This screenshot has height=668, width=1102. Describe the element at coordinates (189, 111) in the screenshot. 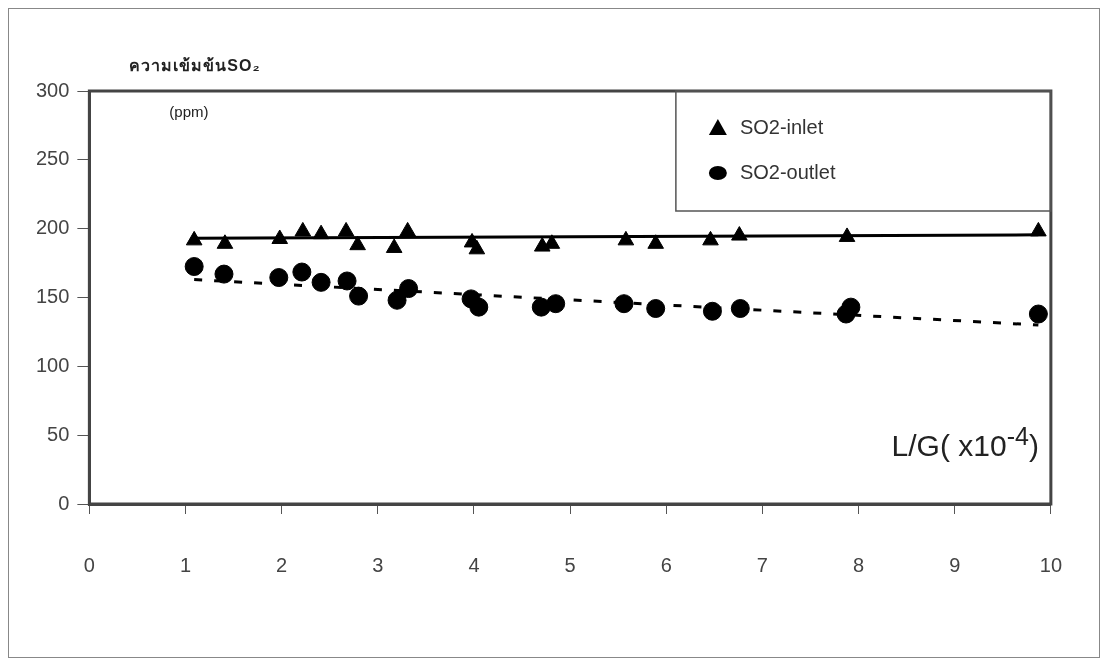

I see `annotation: (ppm)` at that location.